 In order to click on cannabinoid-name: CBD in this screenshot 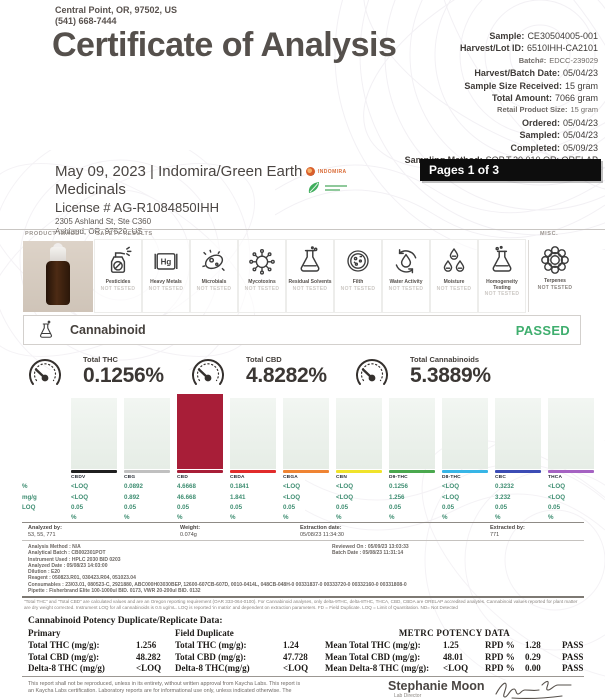, I will do `click(182, 477)`.